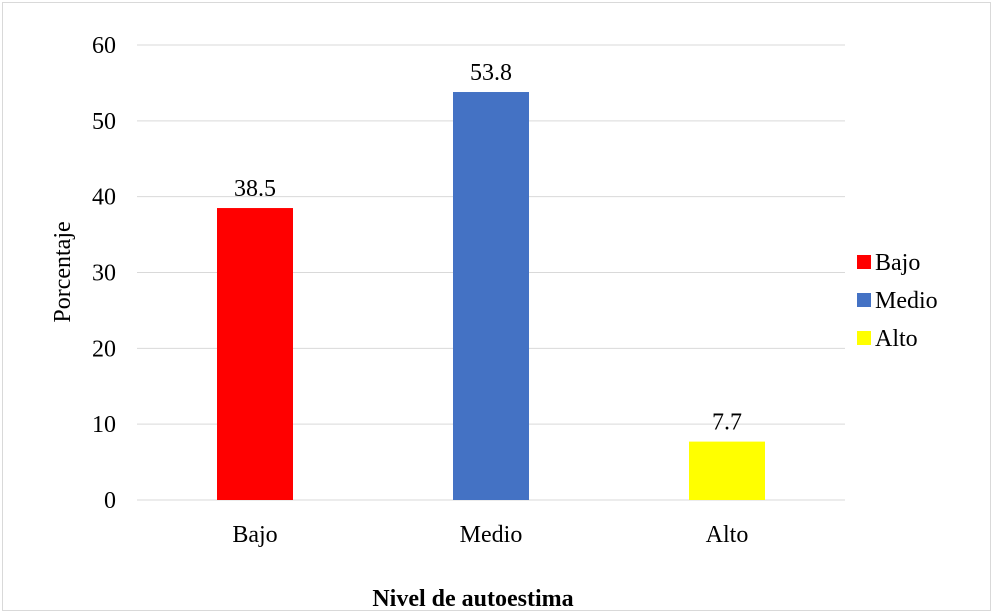 The width and height of the screenshot is (995, 615). What do you see at coordinates (104, 122) in the screenshot?
I see `y-tick-label: 50` at bounding box center [104, 122].